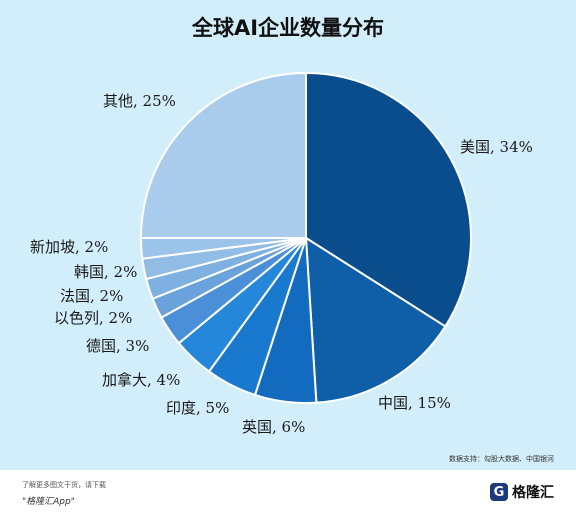 Image resolution: width=576 pixels, height=516 pixels. What do you see at coordinates (141, 380) in the screenshot?
I see `slice-label: 加拿大, 4%` at bounding box center [141, 380].